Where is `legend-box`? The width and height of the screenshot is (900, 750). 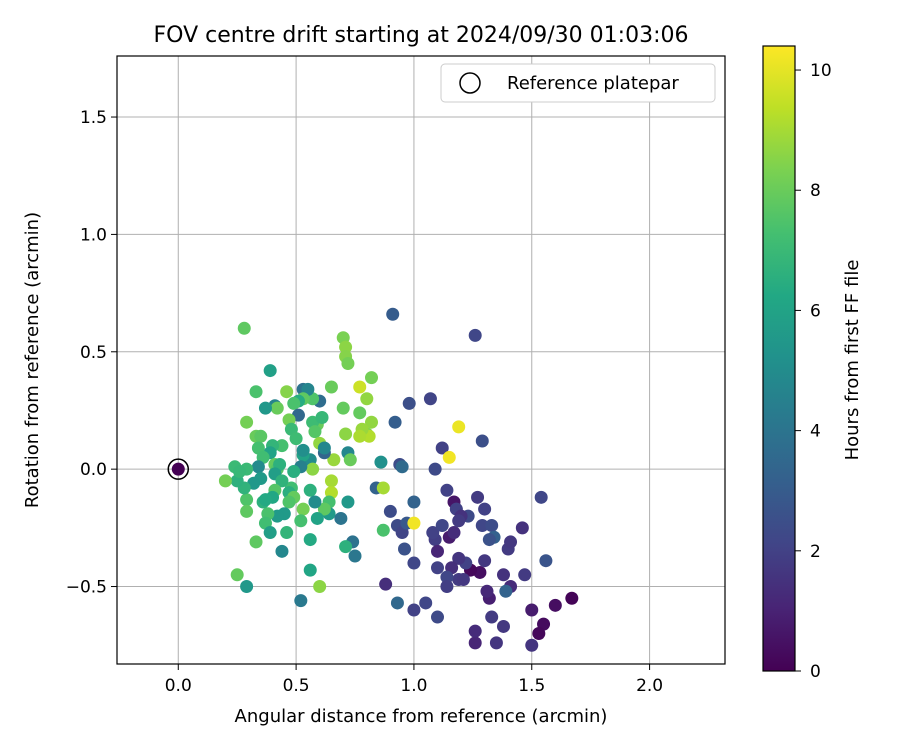 legend-box is located at coordinates (578, 83).